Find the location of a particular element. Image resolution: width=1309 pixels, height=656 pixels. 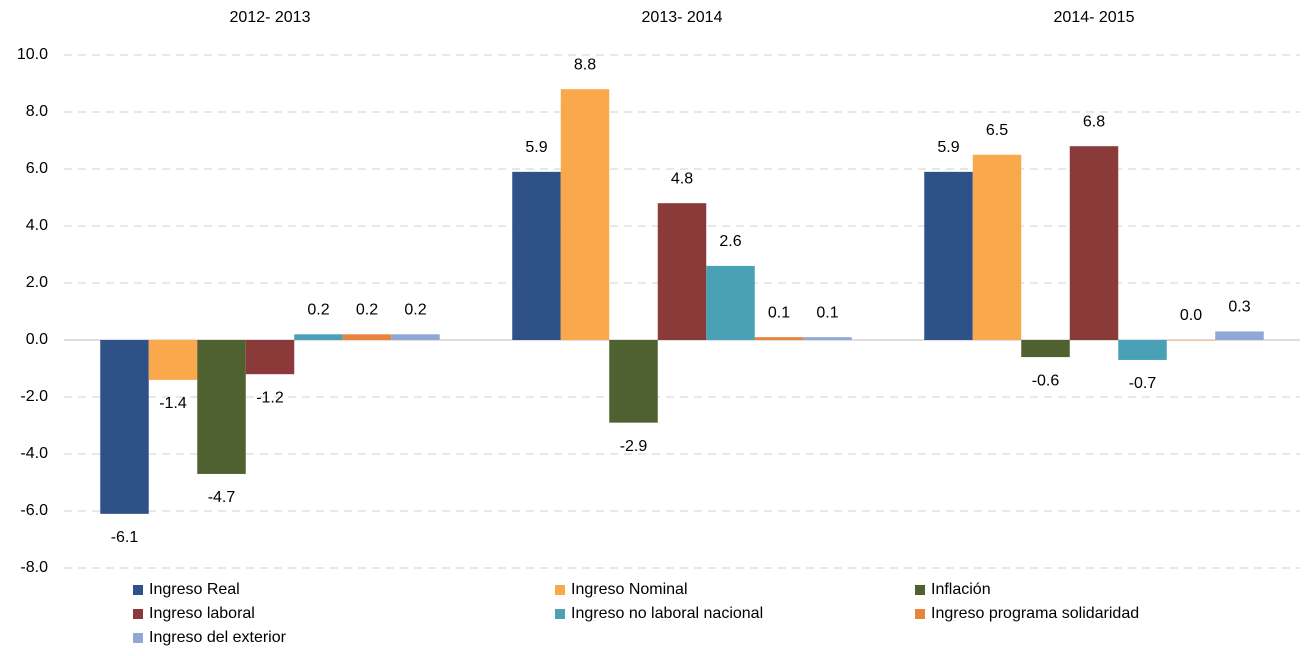

value-label: 6.8 is located at coordinates (1094, 121).